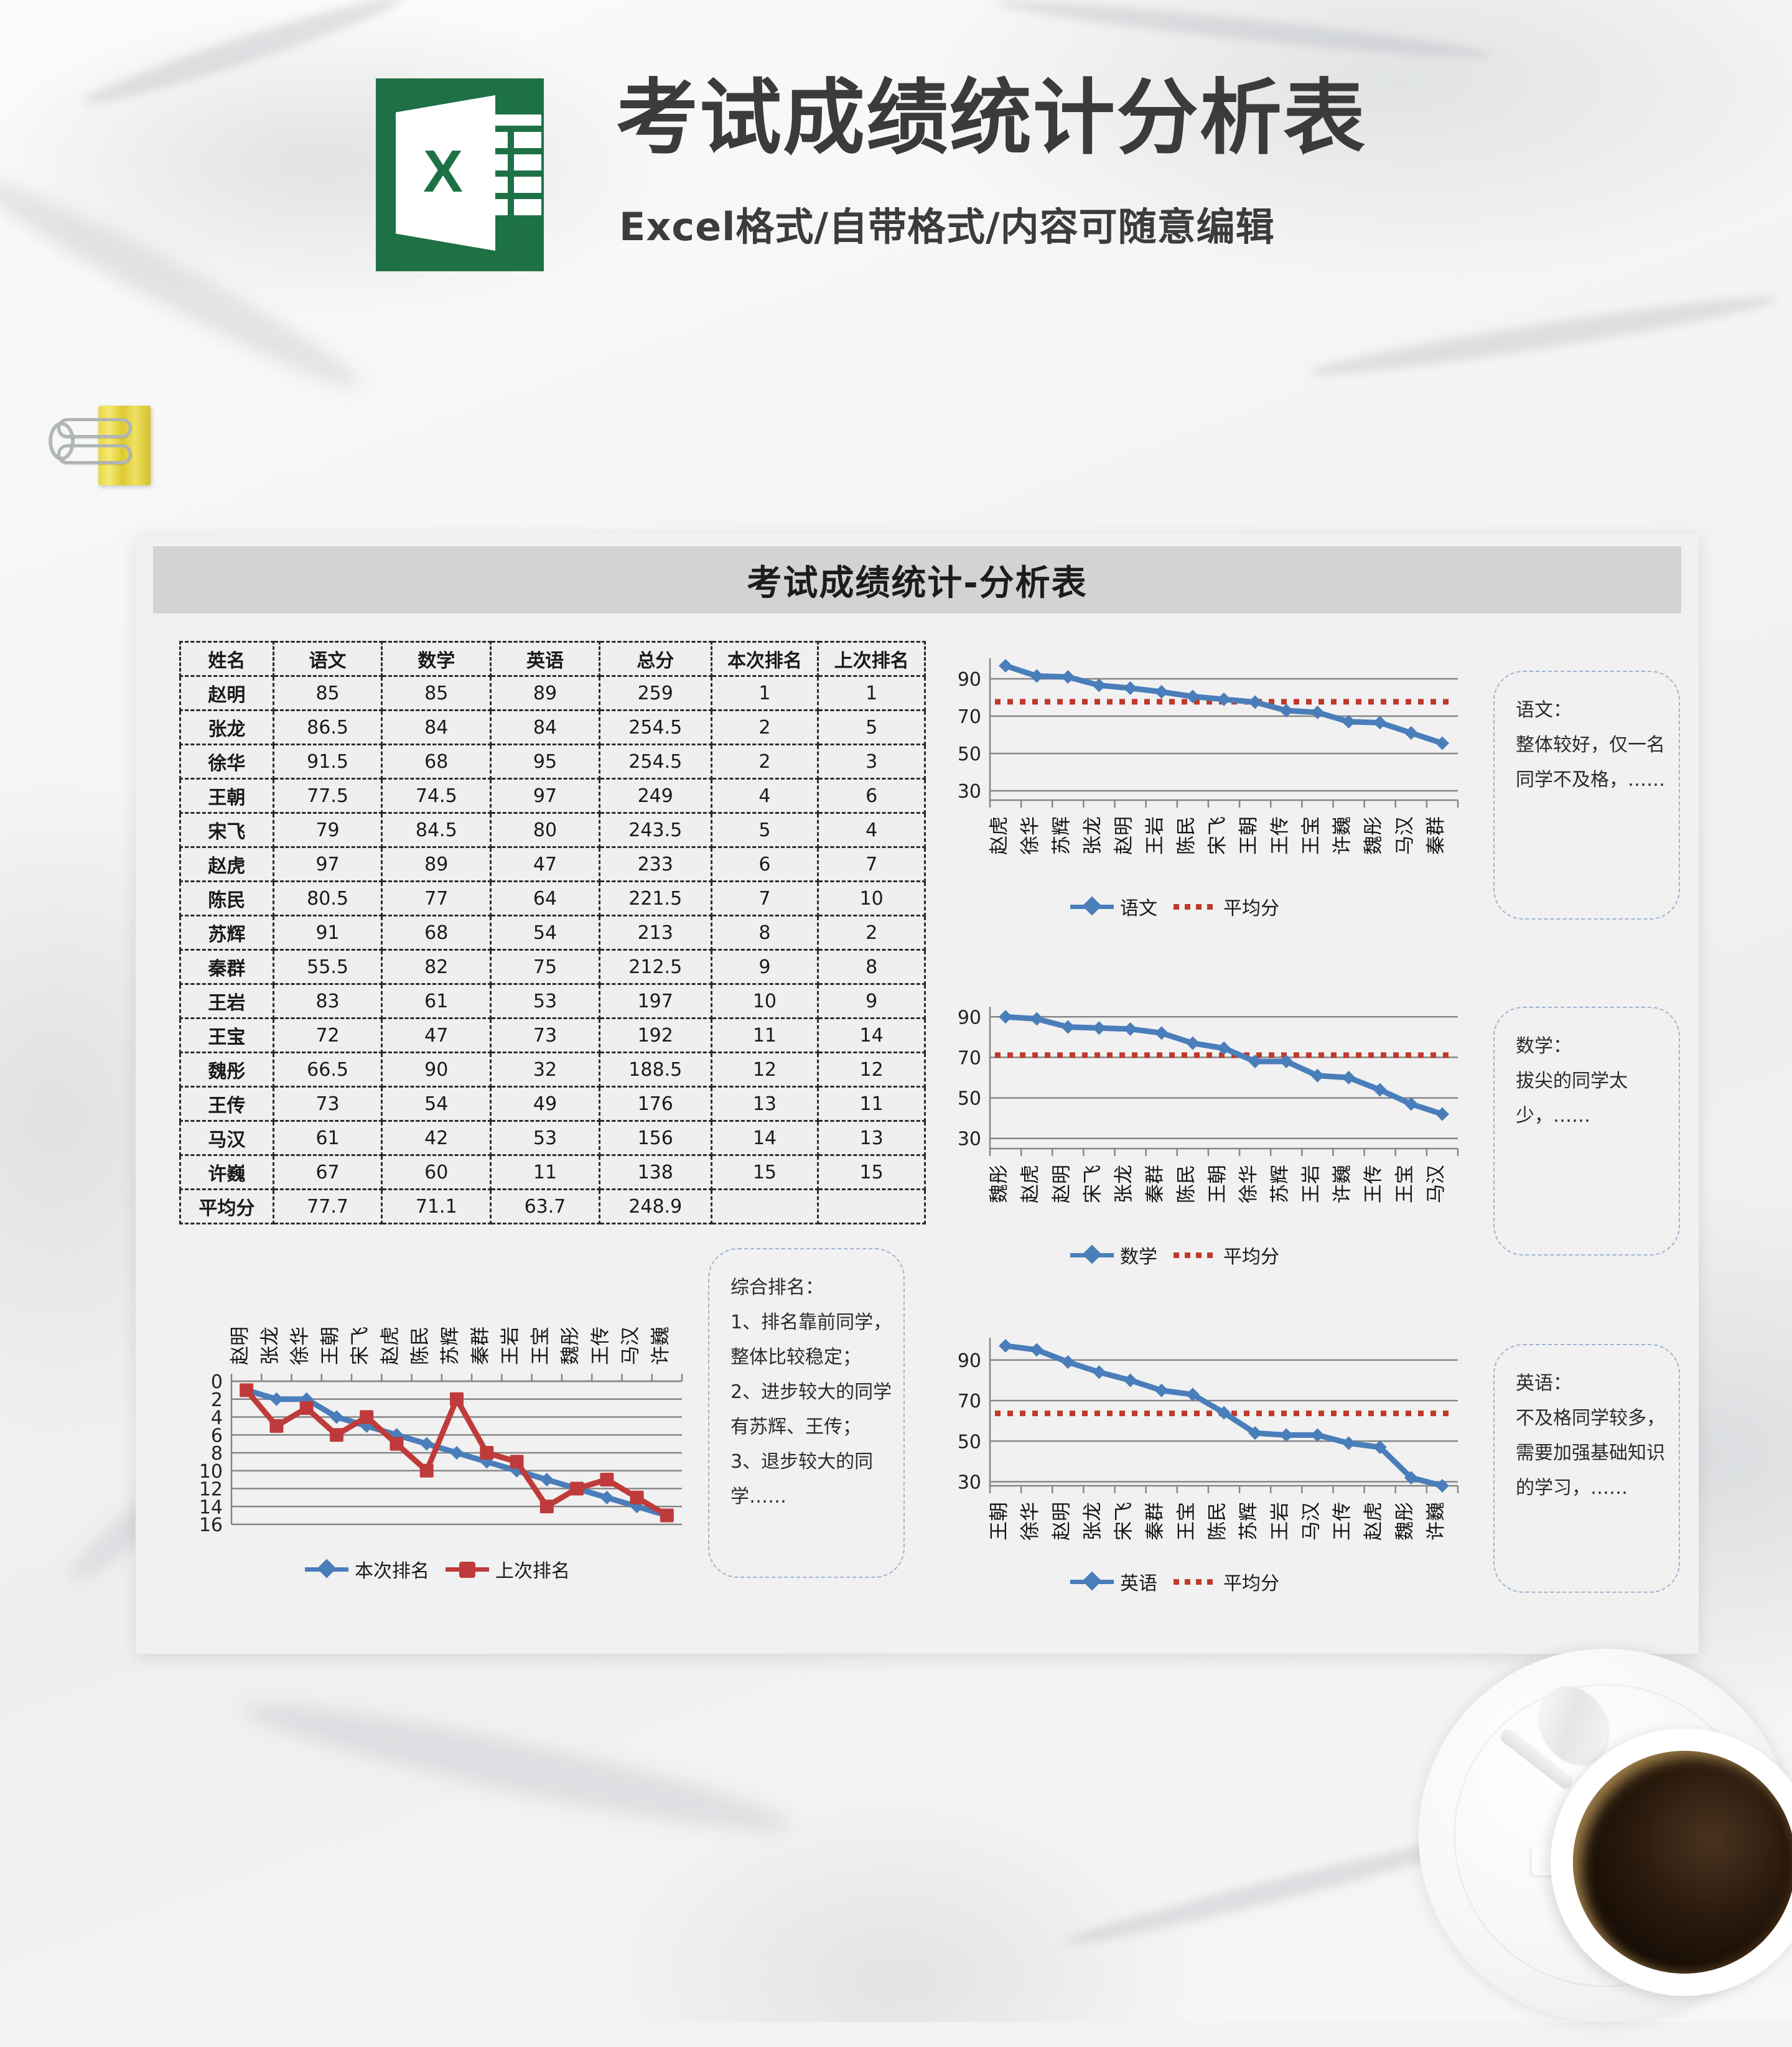 The image size is (1792, 2047). I want to click on table-cell: 63.7, so click(545, 1206).